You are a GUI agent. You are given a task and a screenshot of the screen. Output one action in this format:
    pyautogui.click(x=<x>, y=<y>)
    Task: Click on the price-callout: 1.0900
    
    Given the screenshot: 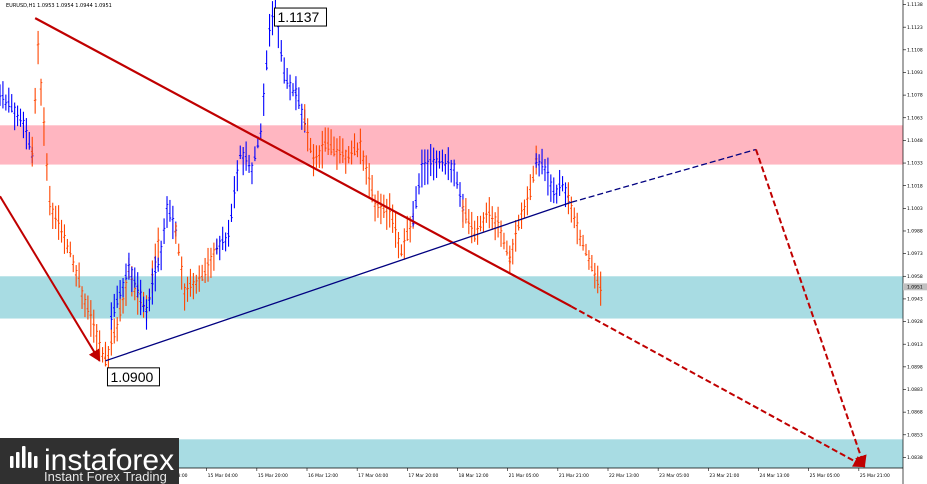 What is the action you would take?
    pyautogui.click(x=133, y=377)
    